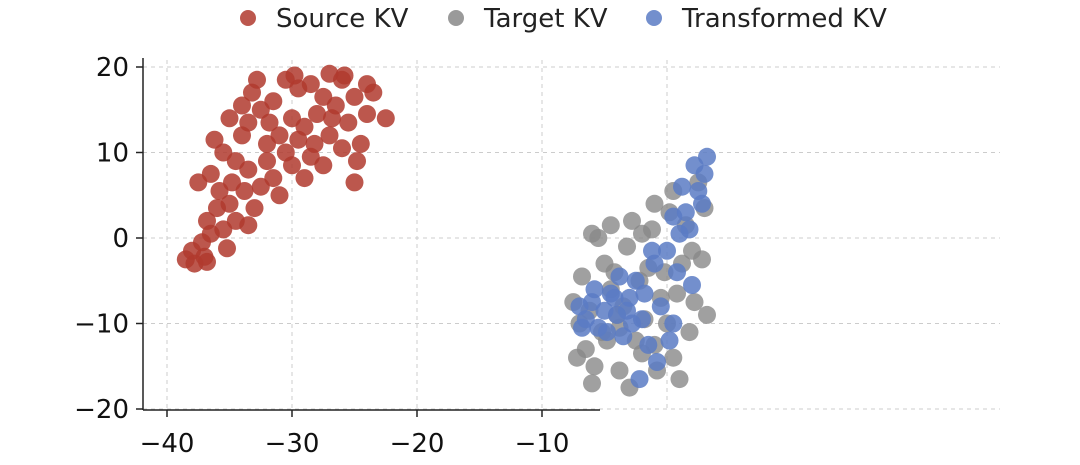 Image resolution: width=1080 pixels, height=465 pixels. What do you see at coordinates (542, 444) in the screenshot?
I see `x-tick-label: −10` at bounding box center [542, 444].